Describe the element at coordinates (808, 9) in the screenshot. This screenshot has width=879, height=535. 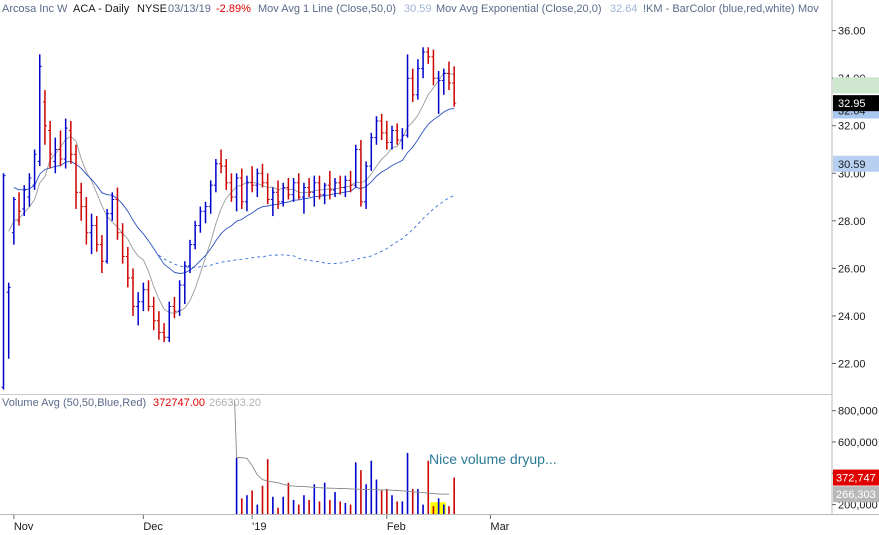
I see `indicator-legend-truncated: Mov` at that location.